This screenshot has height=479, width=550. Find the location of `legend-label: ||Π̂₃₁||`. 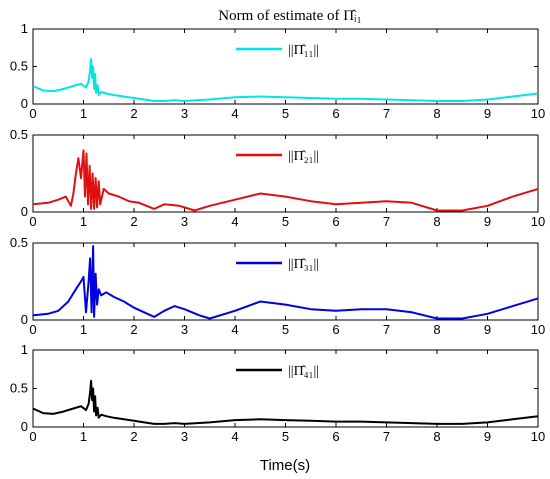

legend-label: ||Π̂₃₁|| is located at coordinates (303, 264).